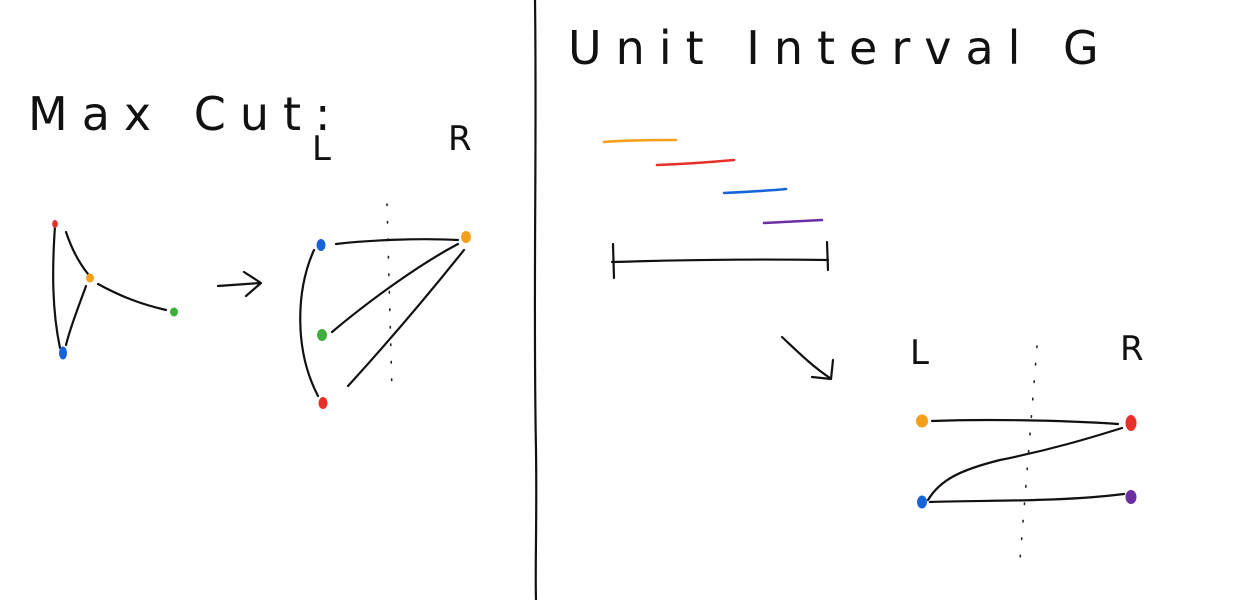 The image size is (1260, 600). Describe the element at coordinates (57, 287) in the screenshot. I see `edge-red-blue` at that location.